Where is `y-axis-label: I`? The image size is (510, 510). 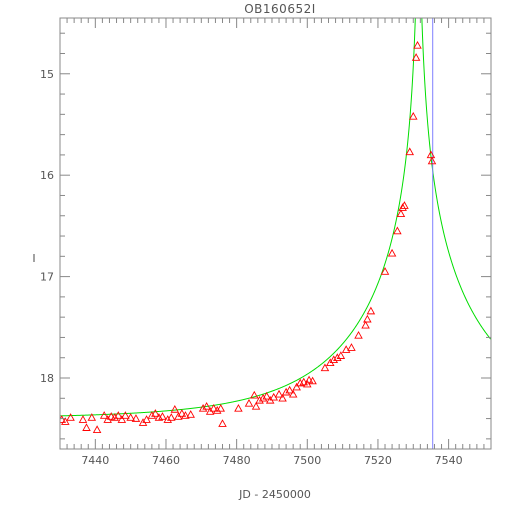
y-axis-label: I is located at coordinates (33, 258).